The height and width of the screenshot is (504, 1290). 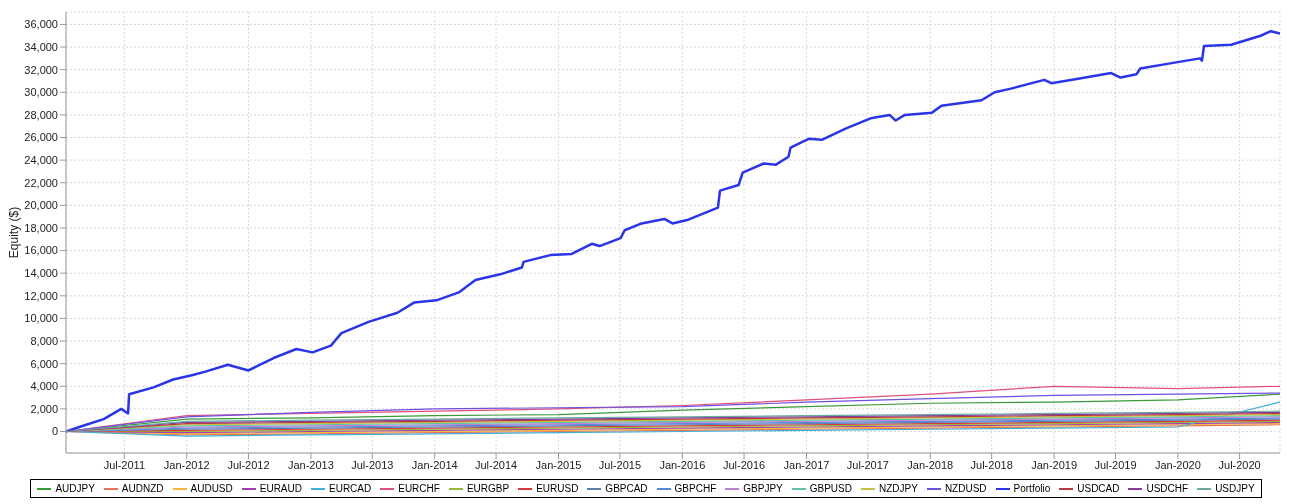 I want to click on x-tick-label: Jul-2012, so click(x=248, y=464).